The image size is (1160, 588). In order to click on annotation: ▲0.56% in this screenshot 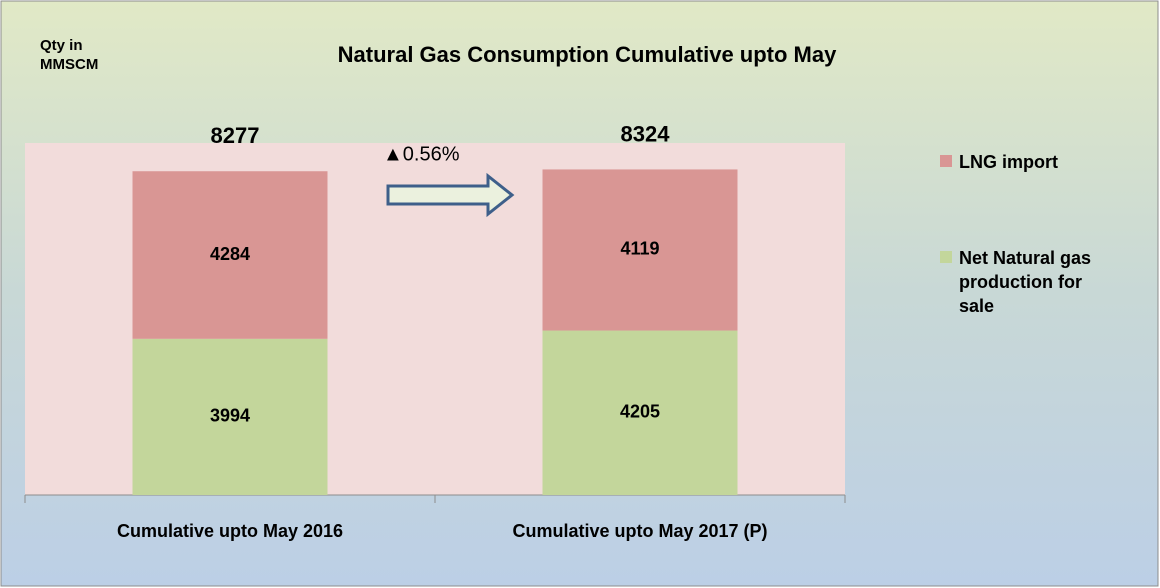, I will do `click(421, 154)`.